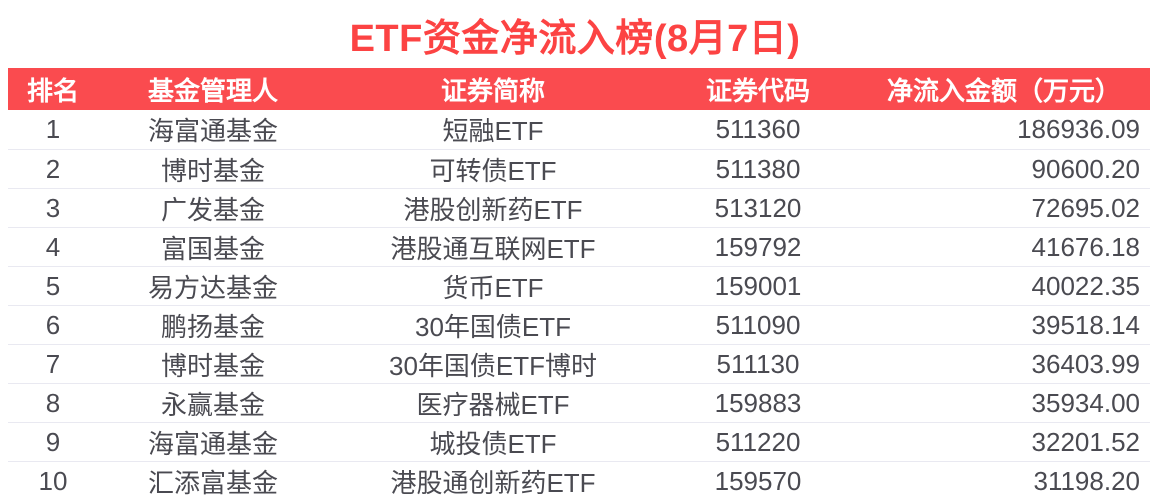  Describe the element at coordinates (1085, 441) in the screenshot. I see `net-inflow-amount-cell: 32201.52` at that location.